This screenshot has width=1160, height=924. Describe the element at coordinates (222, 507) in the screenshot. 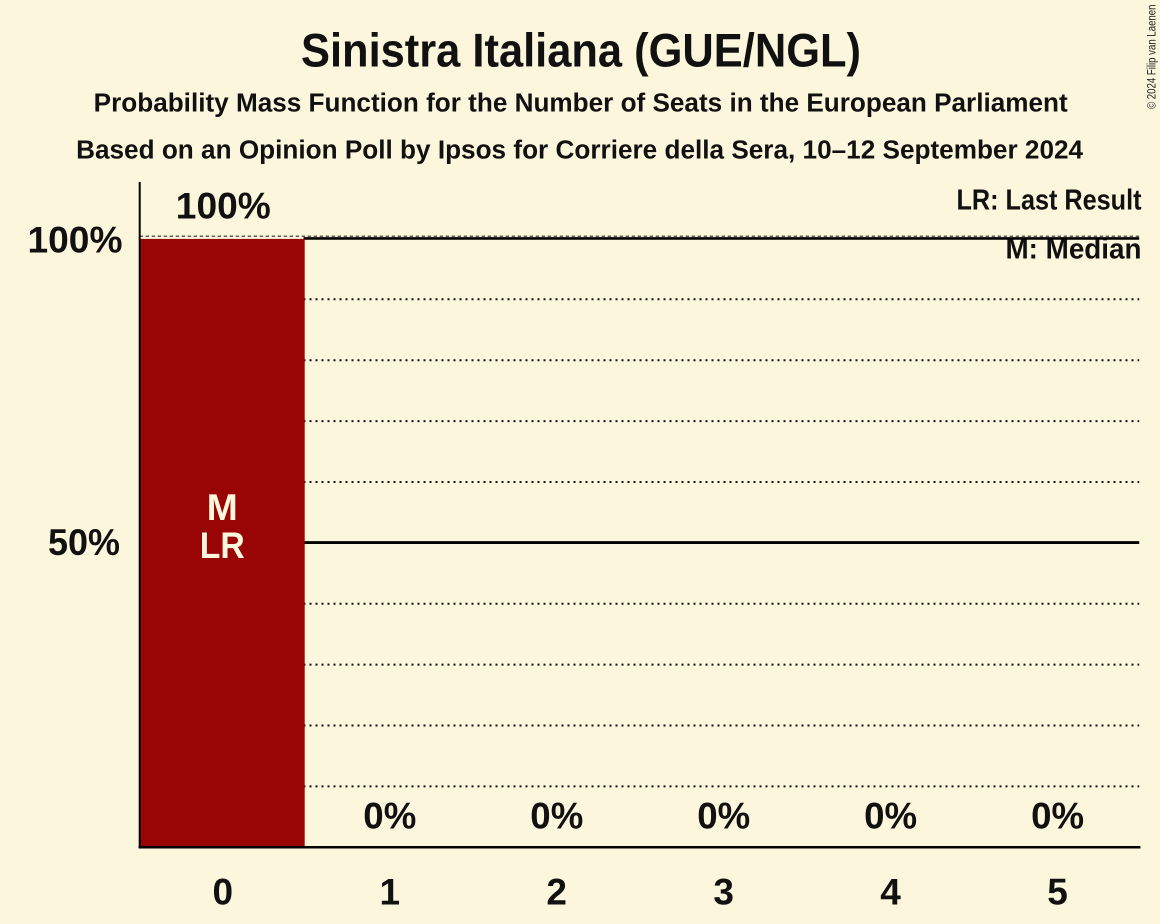

I see `svg-text: M` at that location.